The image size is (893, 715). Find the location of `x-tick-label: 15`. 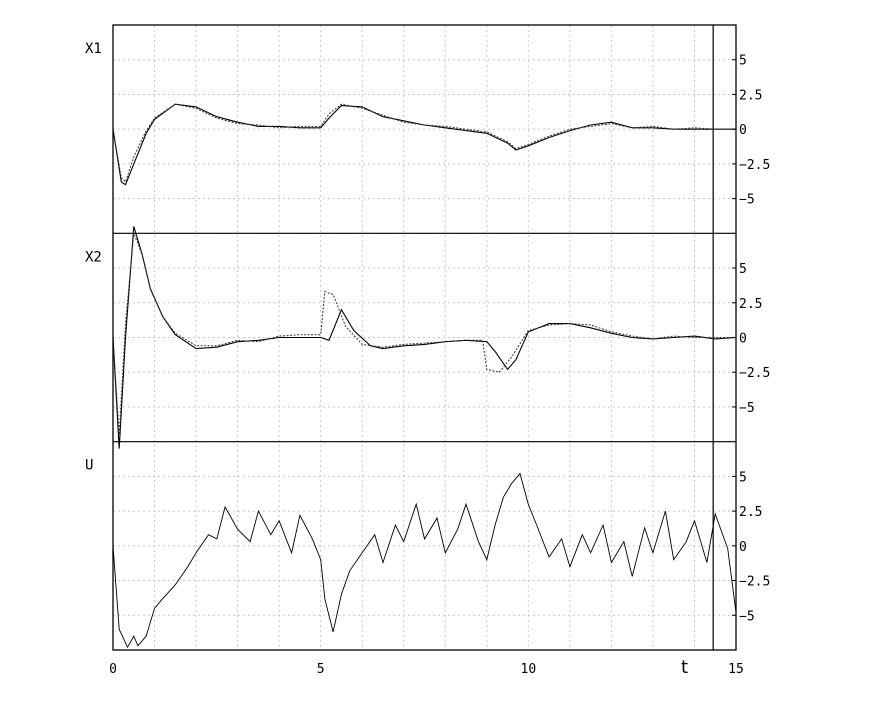

x-tick-label: 15 is located at coordinates (736, 669).